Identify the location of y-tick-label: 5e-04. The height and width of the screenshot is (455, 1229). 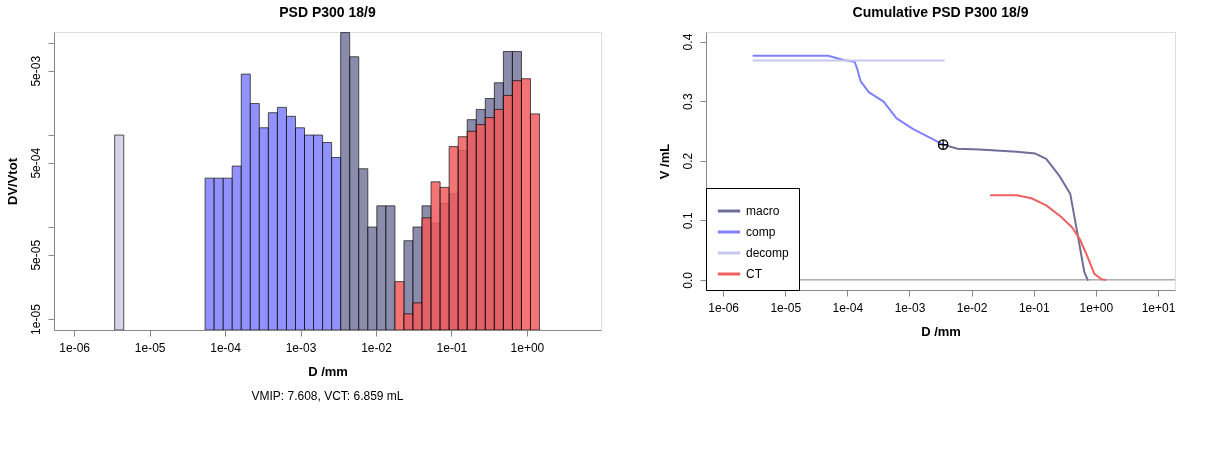
(35, 163).